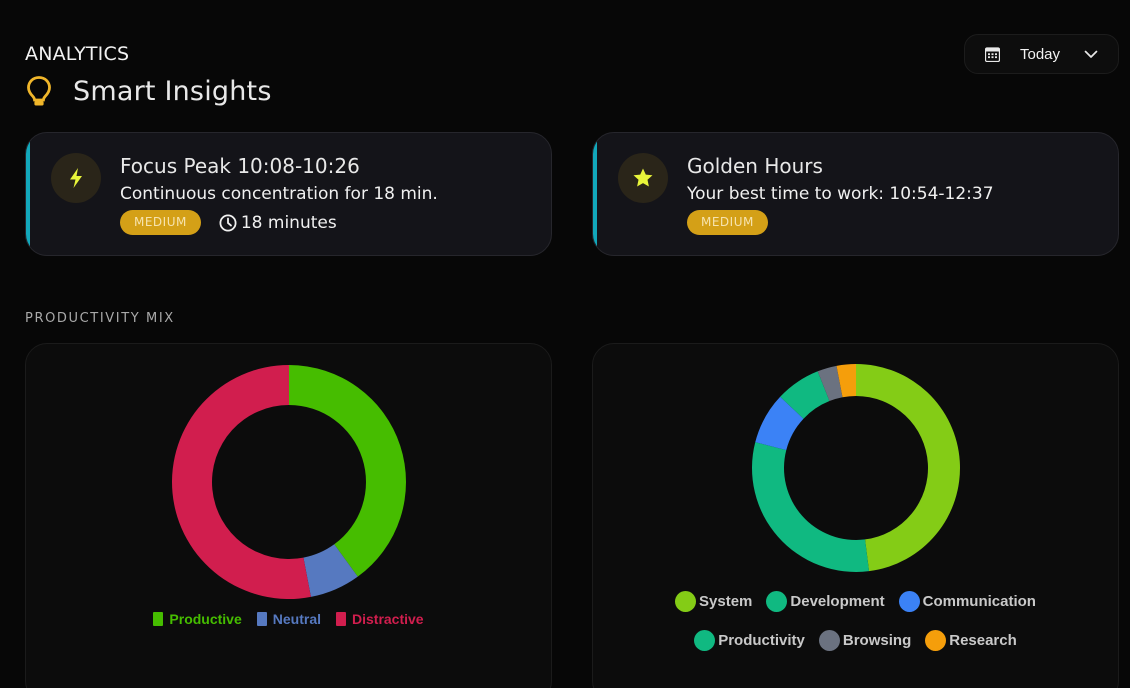 The height and width of the screenshot is (688, 1130). I want to click on donut-segment-system, so click(908, 468).